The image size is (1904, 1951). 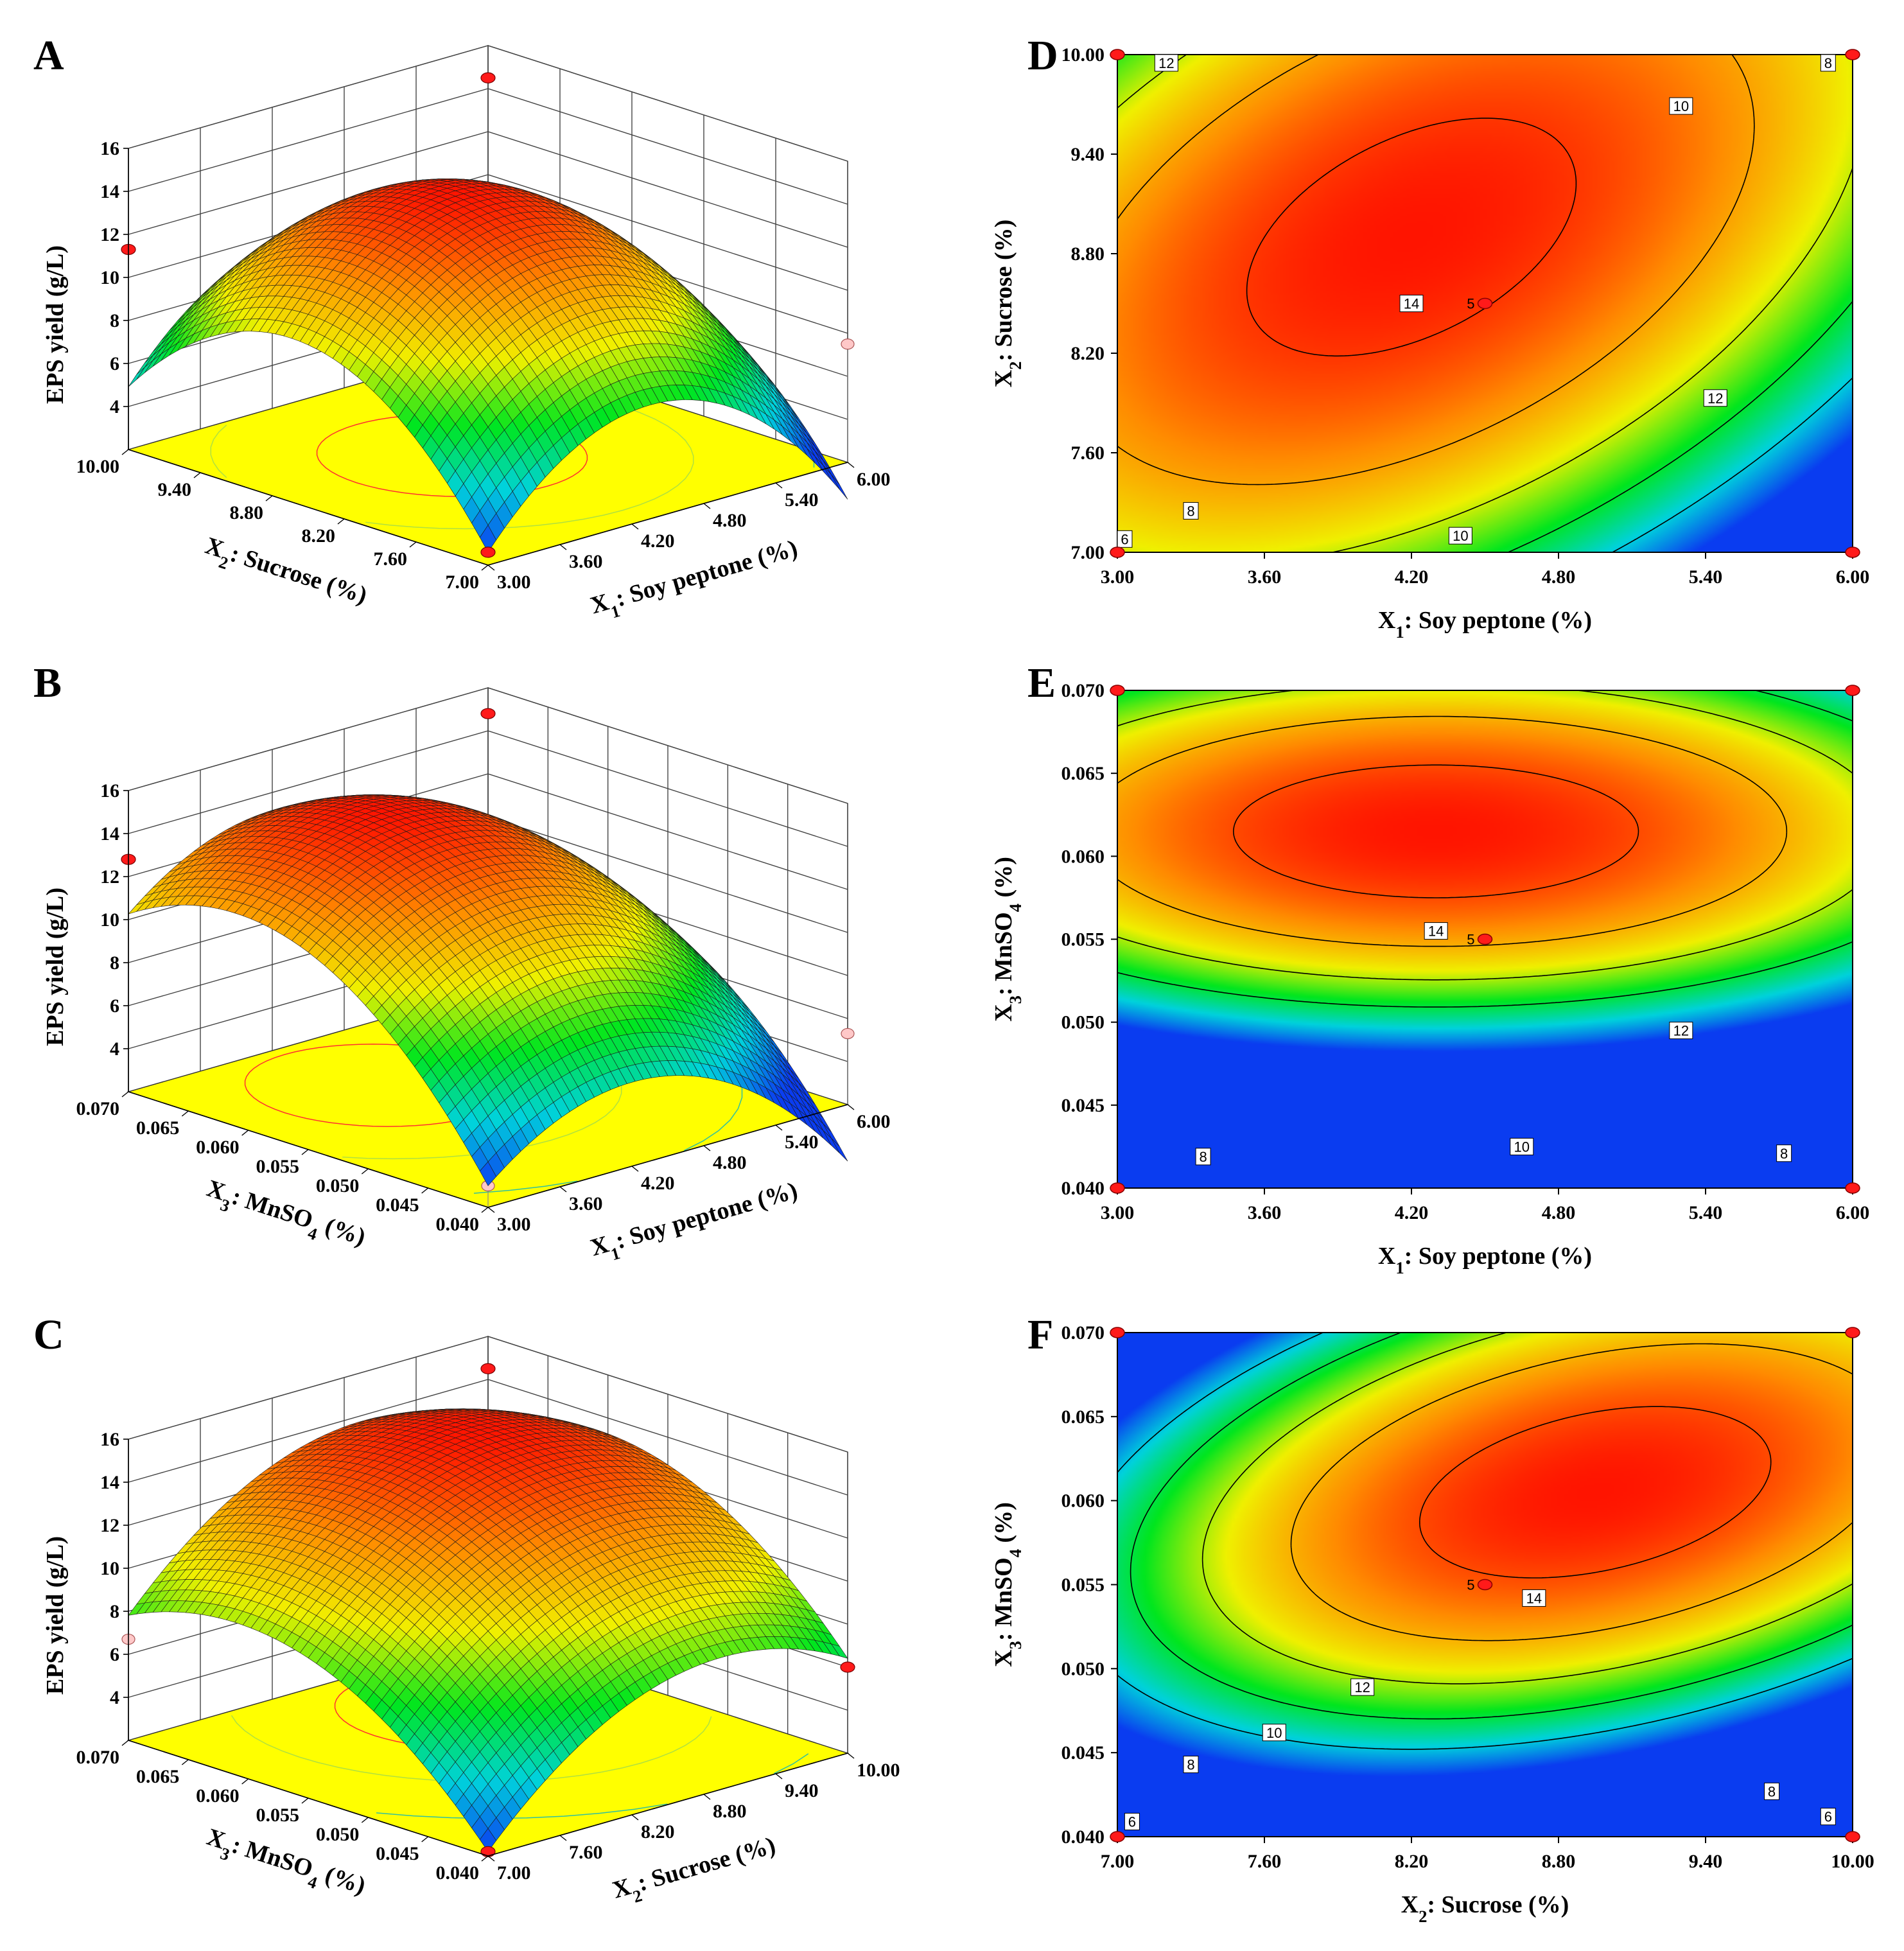 I want to click on left-axis-tick-label: 10.00, so click(x=98, y=466).